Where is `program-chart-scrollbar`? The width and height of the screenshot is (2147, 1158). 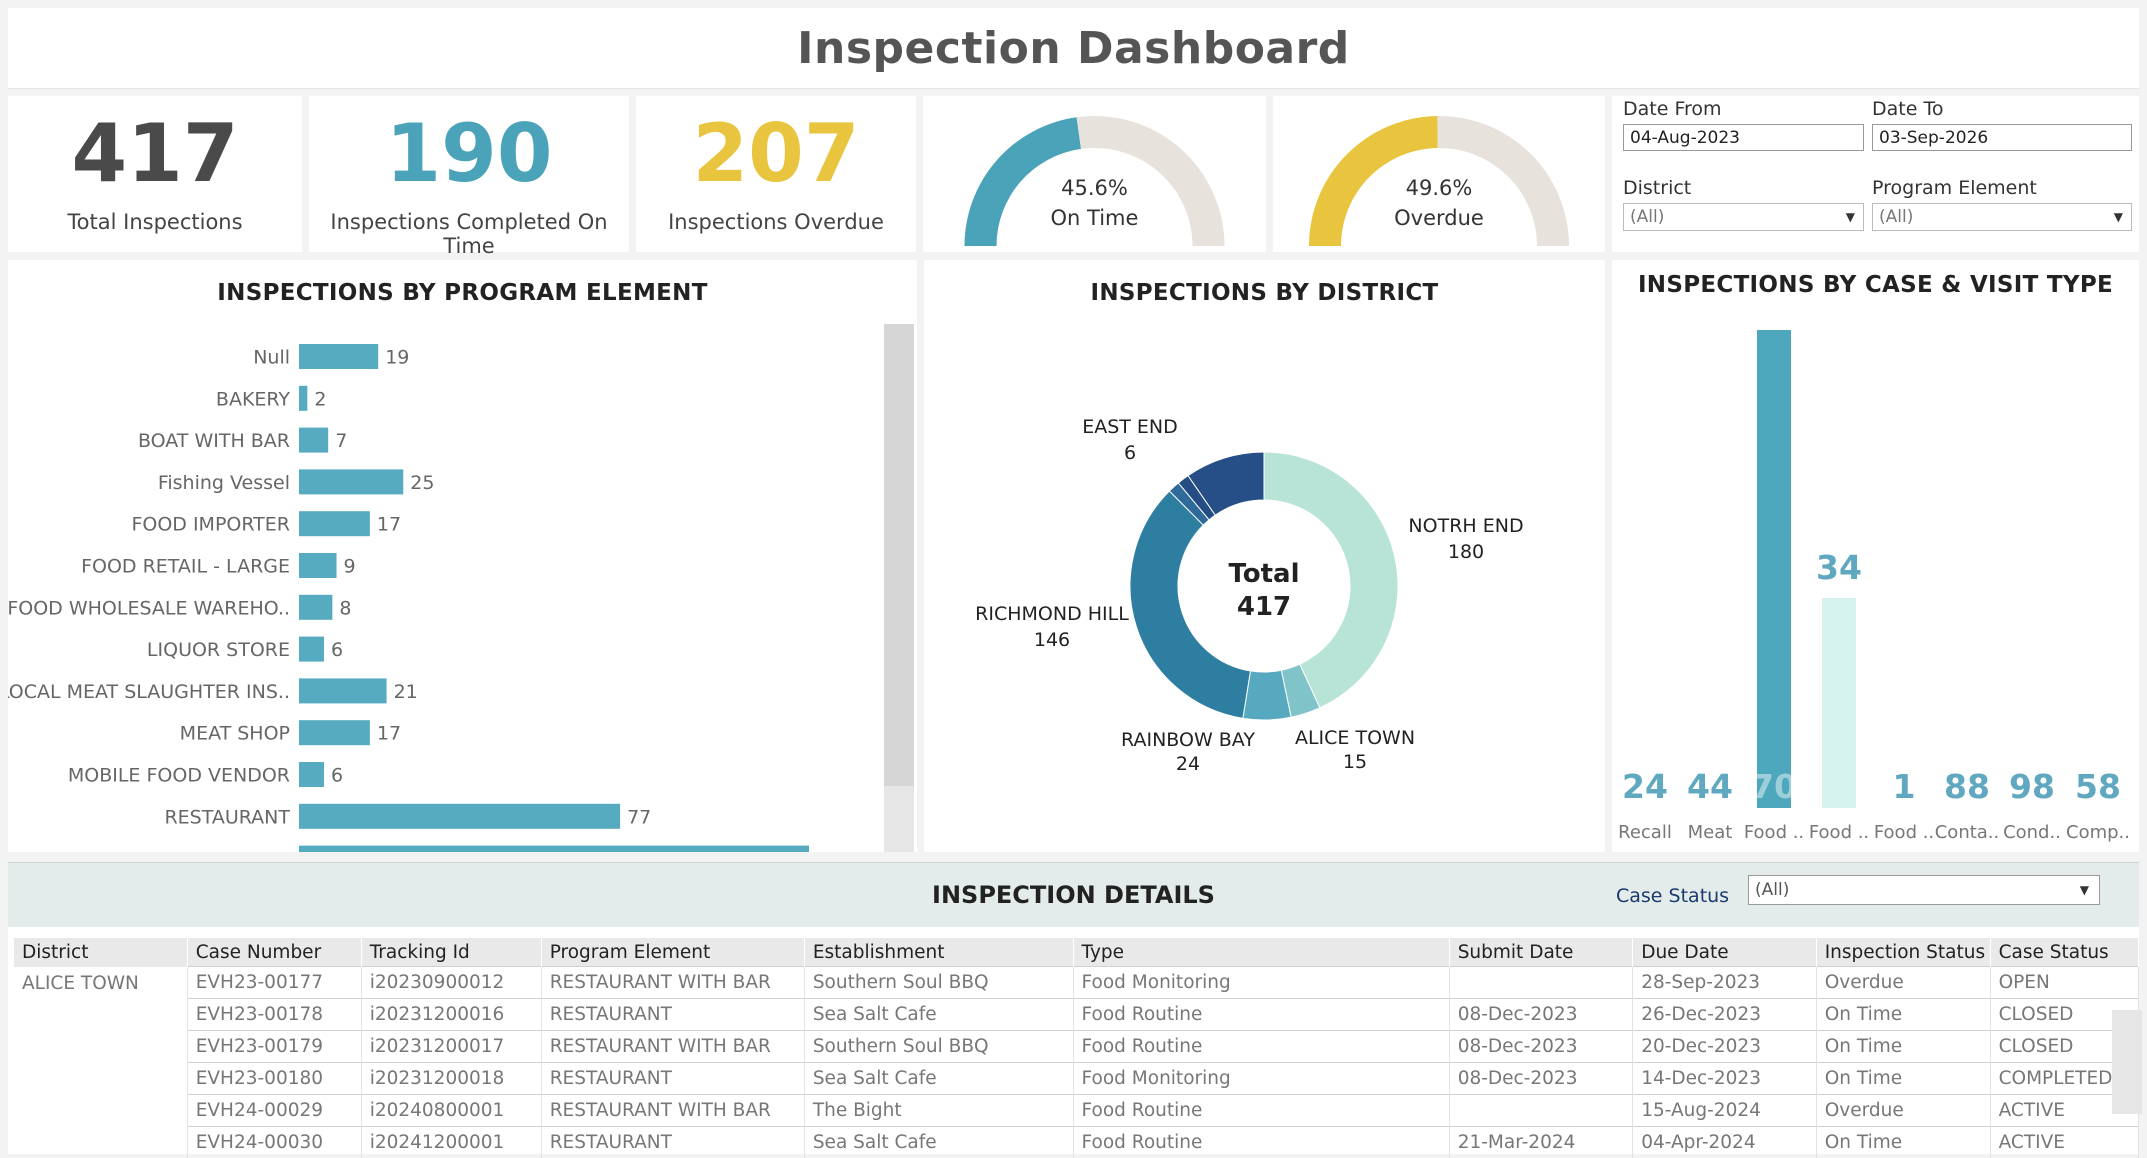 program-chart-scrollbar is located at coordinates (899, 588).